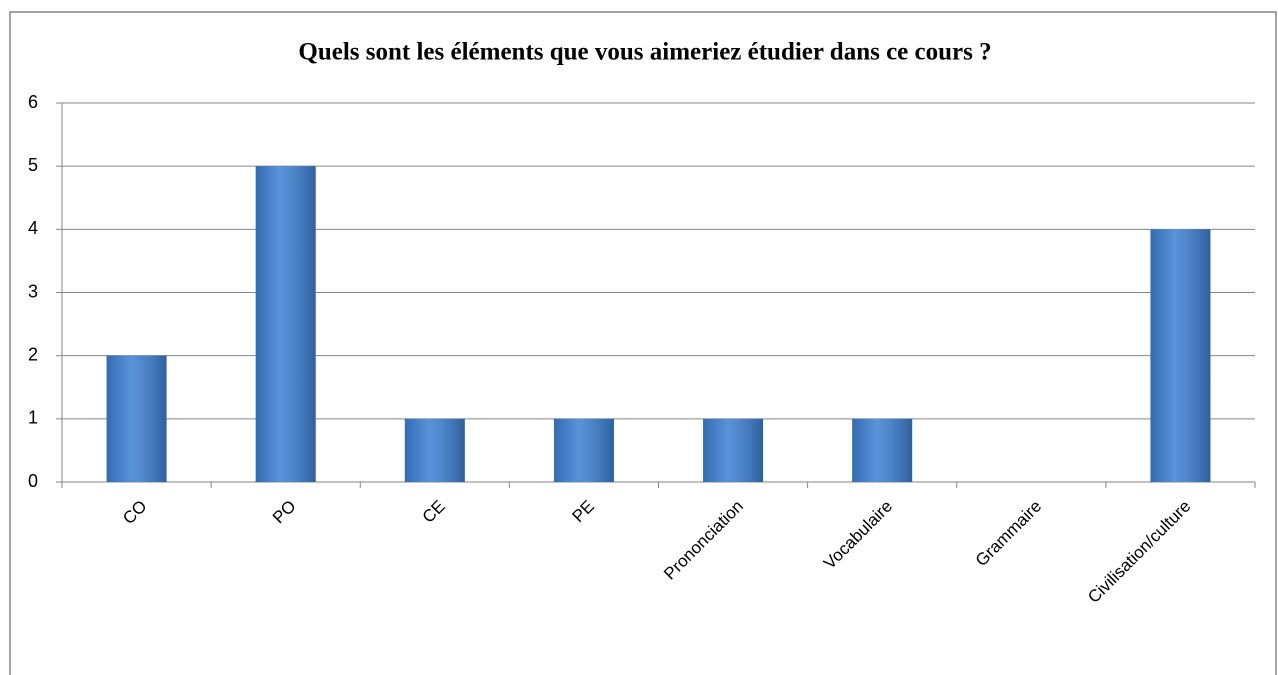 This screenshot has height=675, width=1278. What do you see at coordinates (703, 540) in the screenshot?
I see `x-tick-label: Prononciation` at bounding box center [703, 540].